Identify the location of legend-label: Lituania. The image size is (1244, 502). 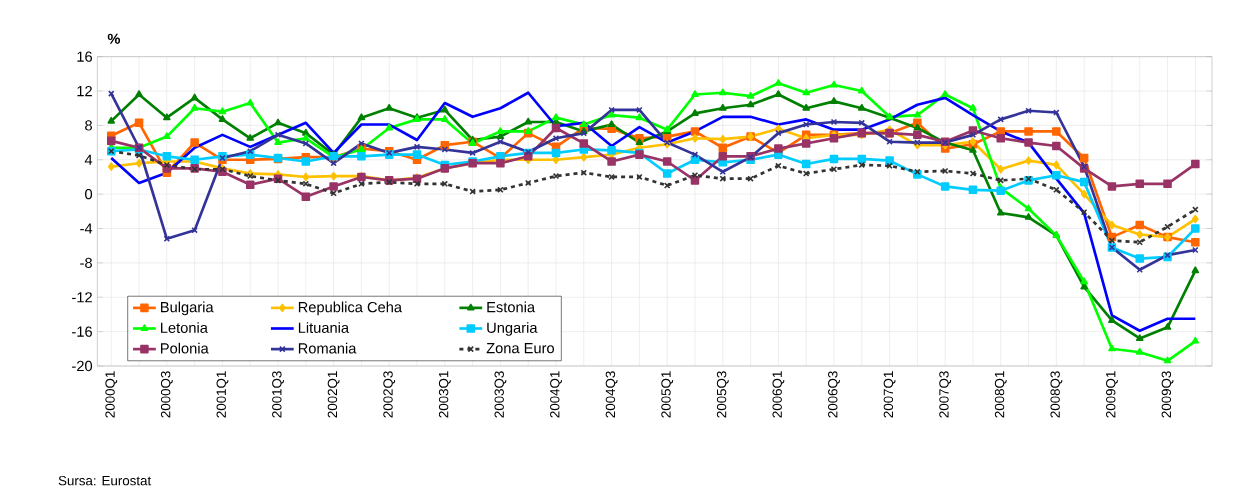
(324, 327).